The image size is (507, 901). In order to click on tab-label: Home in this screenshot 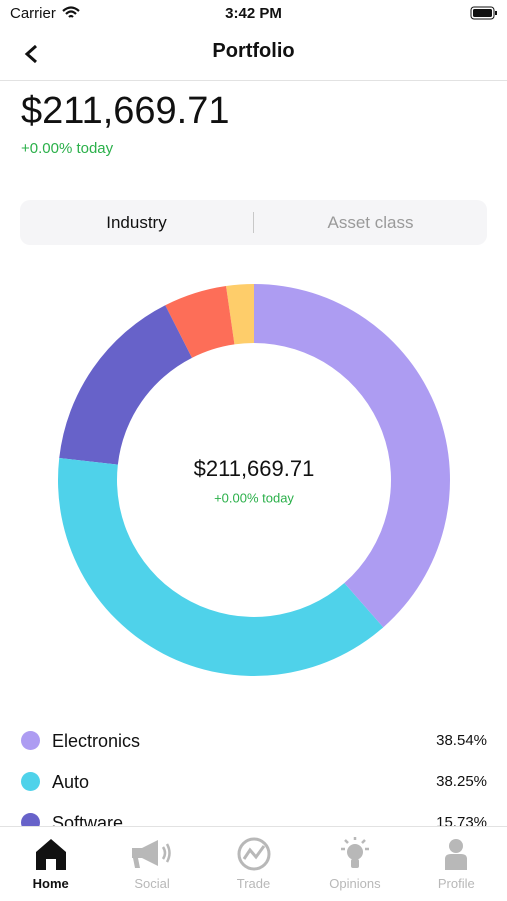, I will do `click(50, 883)`.